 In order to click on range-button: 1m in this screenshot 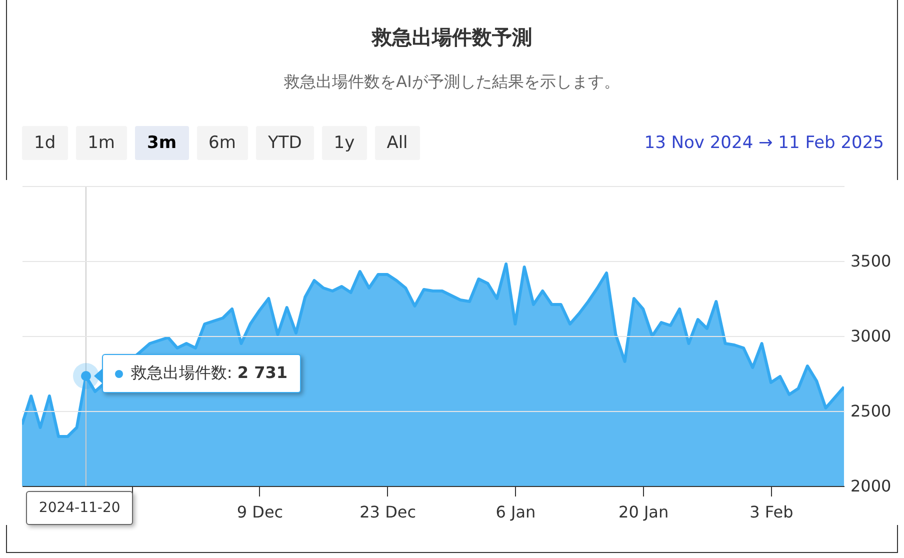, I will do `click(101, 143)`.